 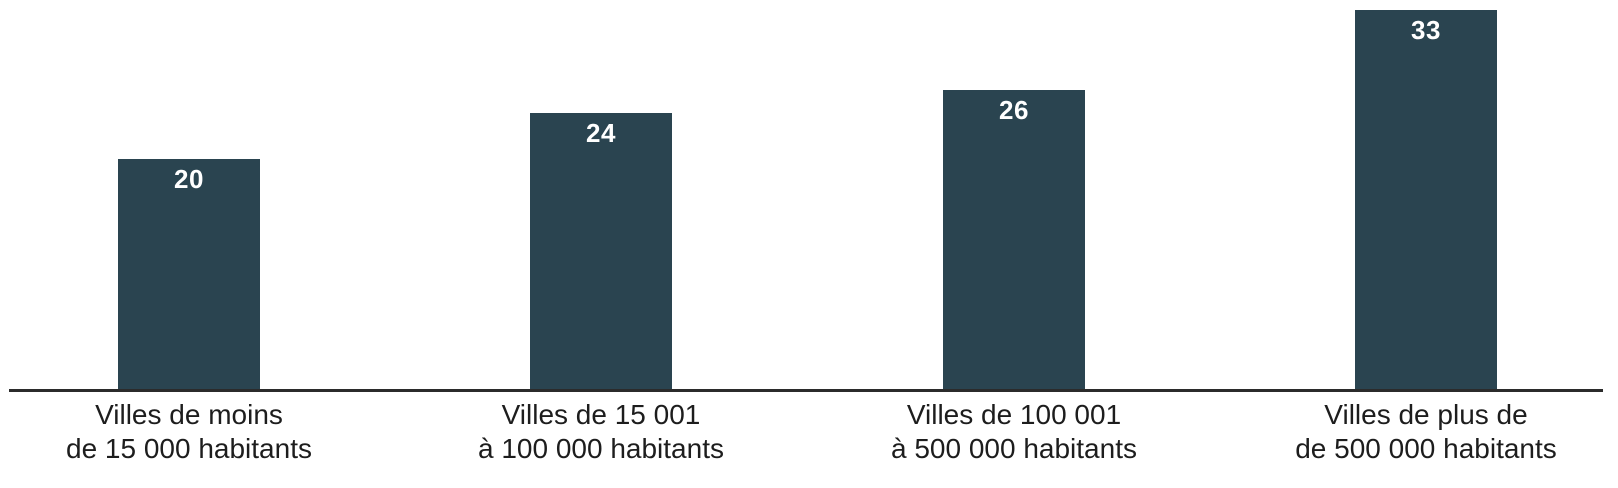 What do you see at coordinates (1426, 30) in the screenshot?
I see `bar-value-label: 33` at bounding box center [1426, 30].